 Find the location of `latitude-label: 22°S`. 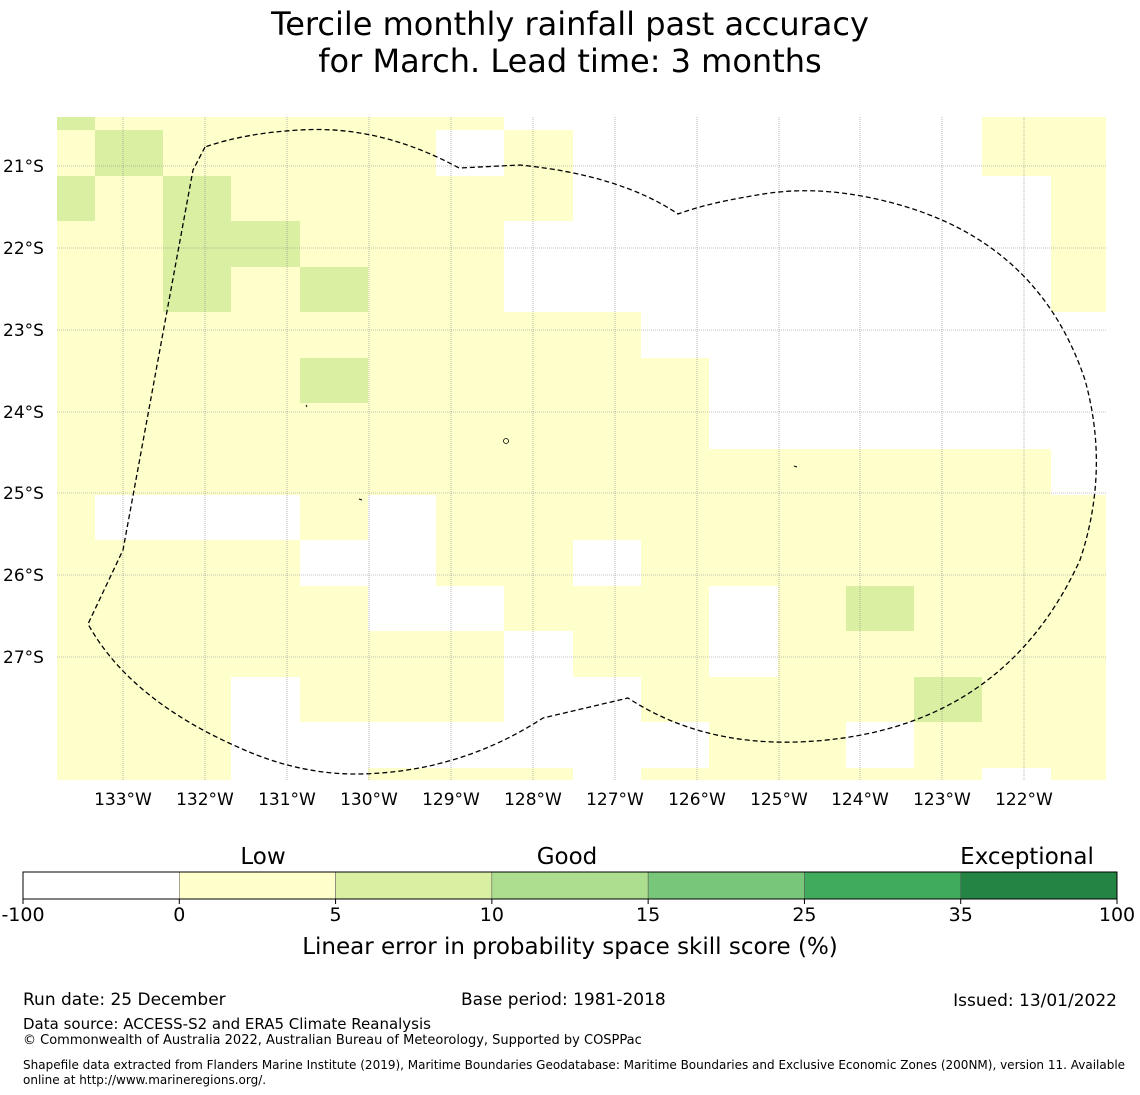

latitude-label: 22°S is located at coordinates (23, 249).